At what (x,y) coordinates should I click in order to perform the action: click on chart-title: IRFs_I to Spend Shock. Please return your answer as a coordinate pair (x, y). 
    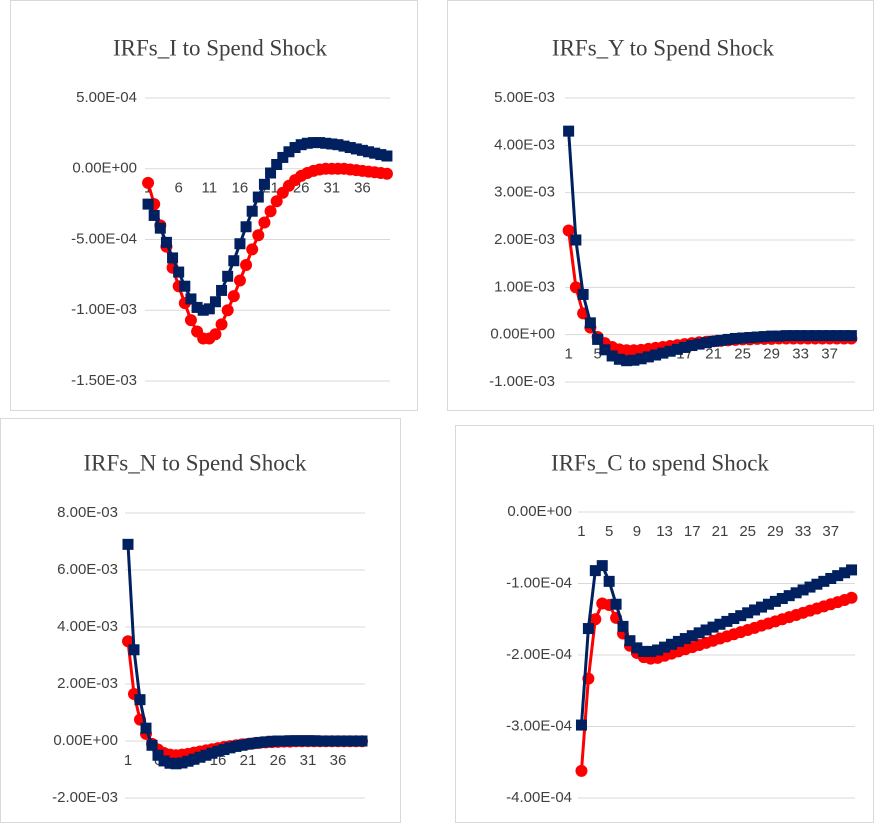
    Looking at the image, I should click on (220, 47).